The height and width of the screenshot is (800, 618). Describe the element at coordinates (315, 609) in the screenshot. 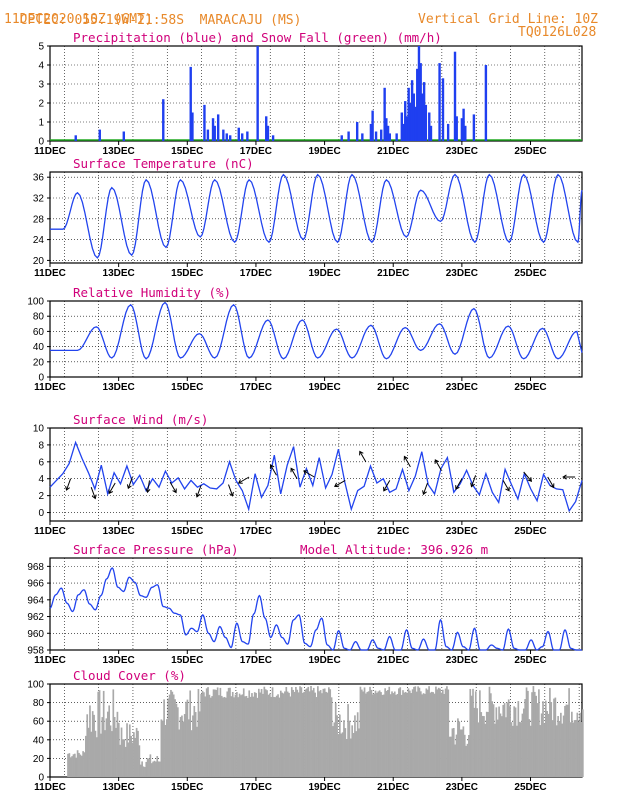

I see `pressure-series` at that location.